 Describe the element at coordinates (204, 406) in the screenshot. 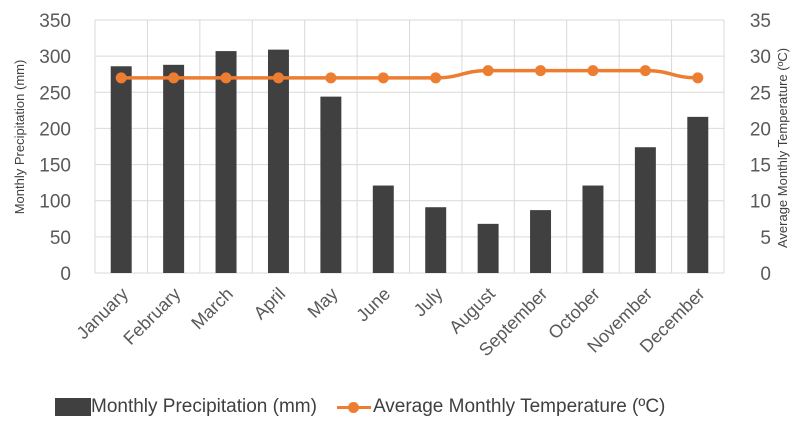

I see `legend-label-precipitation: Monthly Precipitation (mm)` at that location.